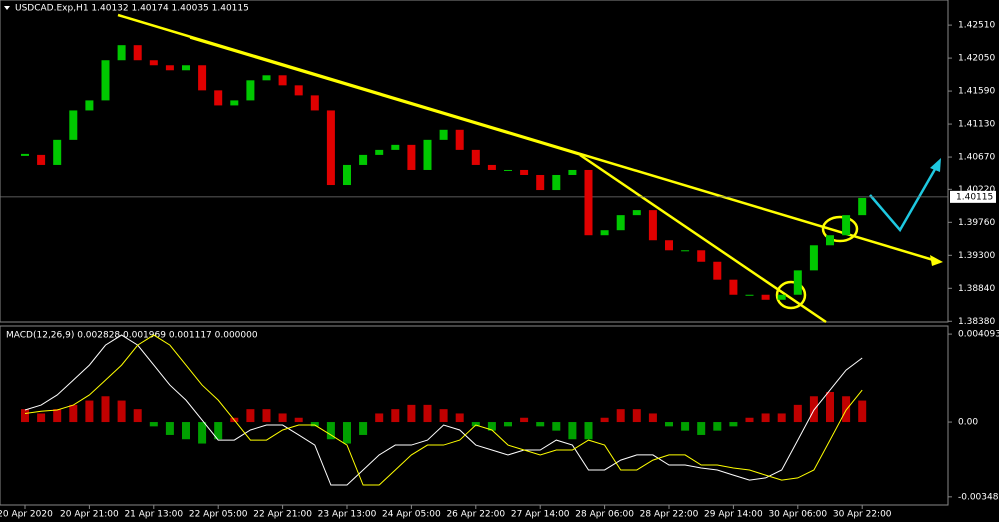 The height and width of the screenshot is (522, 999). Describe the element at coordinates (7, 8) in the screenshot. I see `menu-icon` at that location.